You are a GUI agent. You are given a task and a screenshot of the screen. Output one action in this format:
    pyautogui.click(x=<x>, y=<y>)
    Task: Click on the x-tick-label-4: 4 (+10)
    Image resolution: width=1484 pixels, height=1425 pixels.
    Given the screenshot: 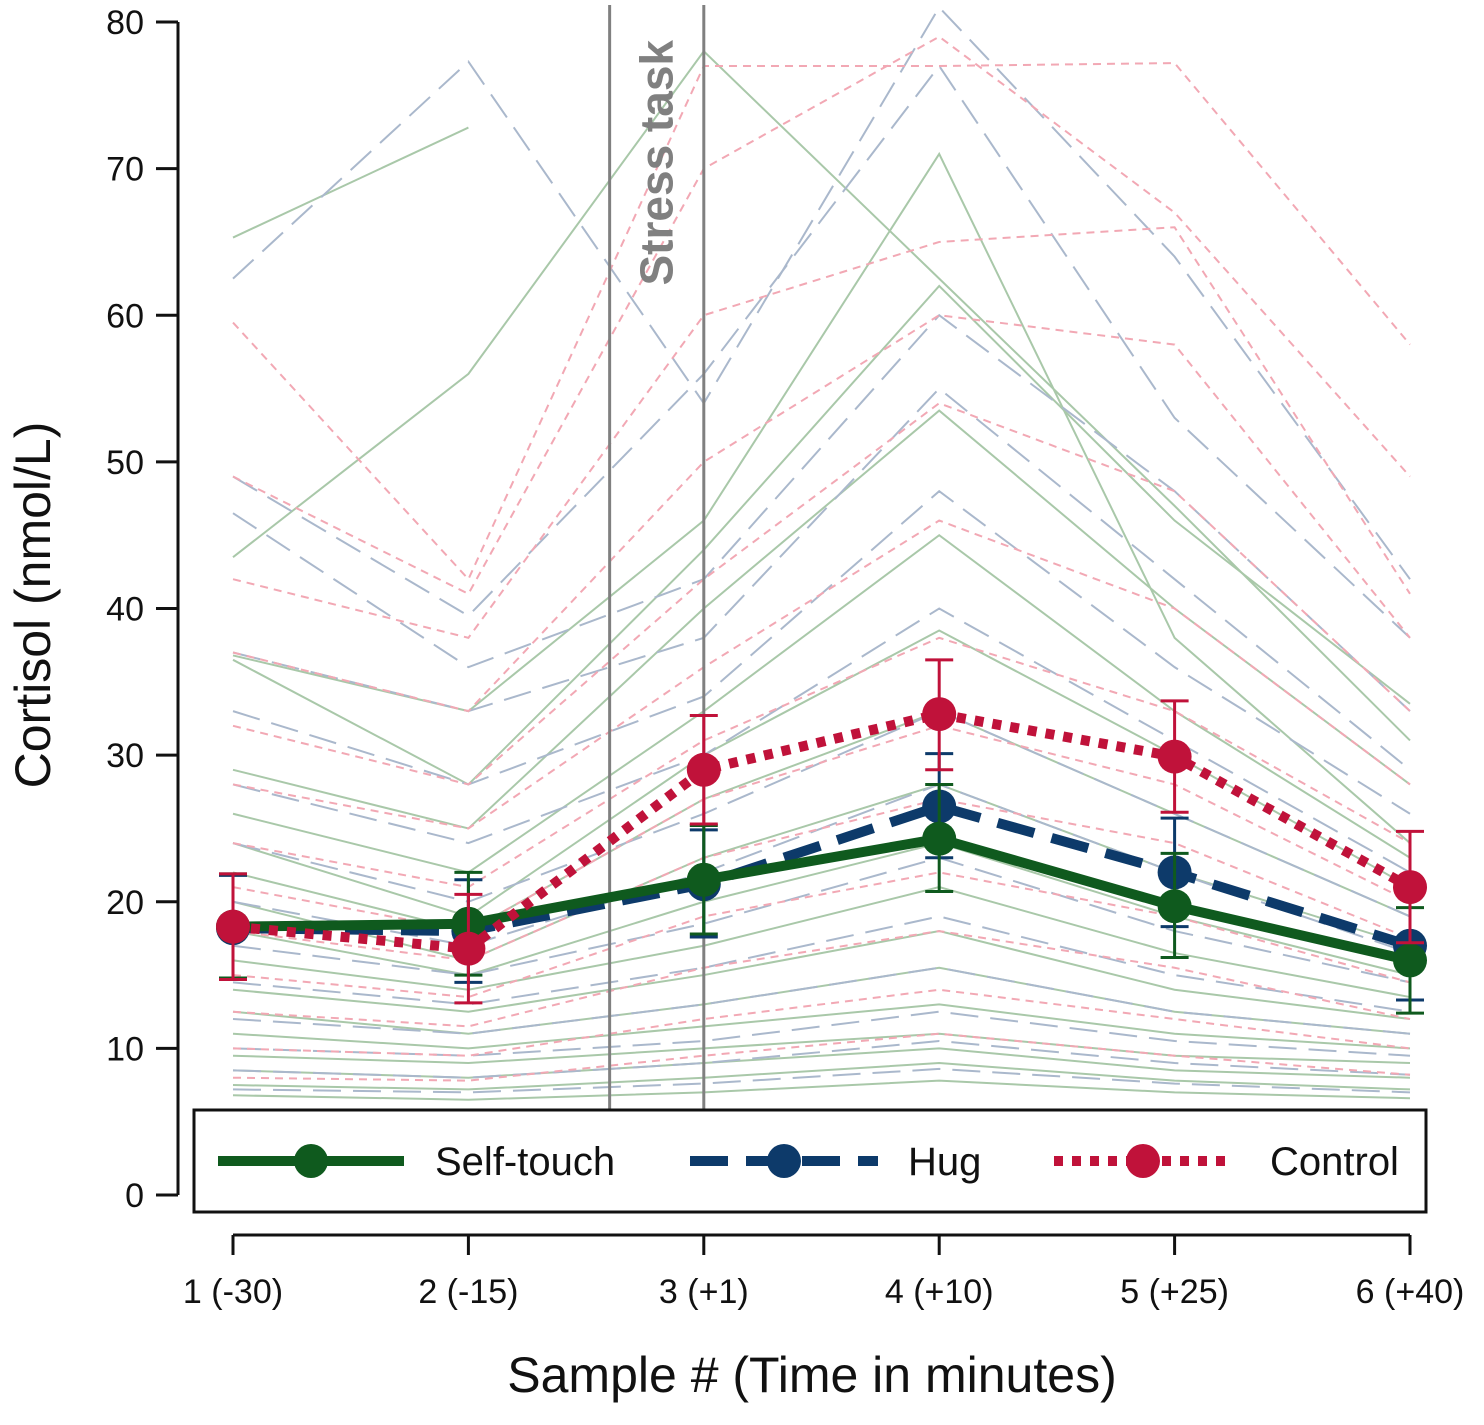 What is the action you would take?
    pyautogui.click(x=939, y=1292)
    